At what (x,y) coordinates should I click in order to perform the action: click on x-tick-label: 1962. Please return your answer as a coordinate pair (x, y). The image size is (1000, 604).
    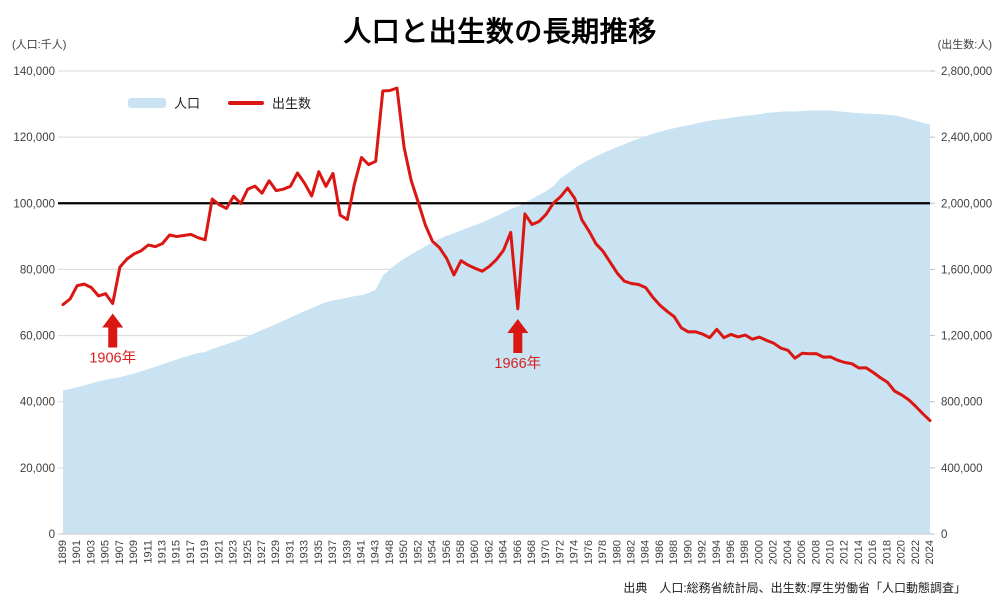
    Looking at the image, I should click on (489, 552).